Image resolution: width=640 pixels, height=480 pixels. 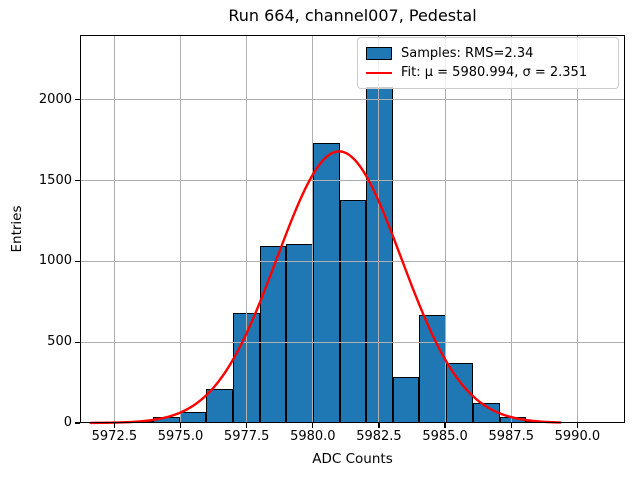 I want to click on x-tick-label: 5975.0, so click(x=180, y=436).